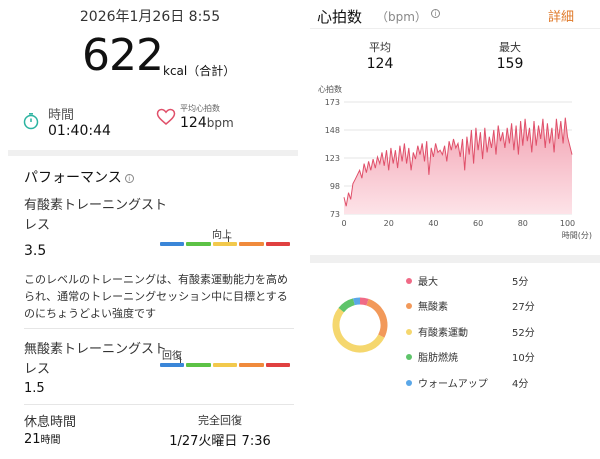 Image resolution: width=600 pixels, height=459 pixels. What do you see at coordinates (561, 17) in the screenshot?
I see `detail-link: 詳細` at bounding box center [561, 17].